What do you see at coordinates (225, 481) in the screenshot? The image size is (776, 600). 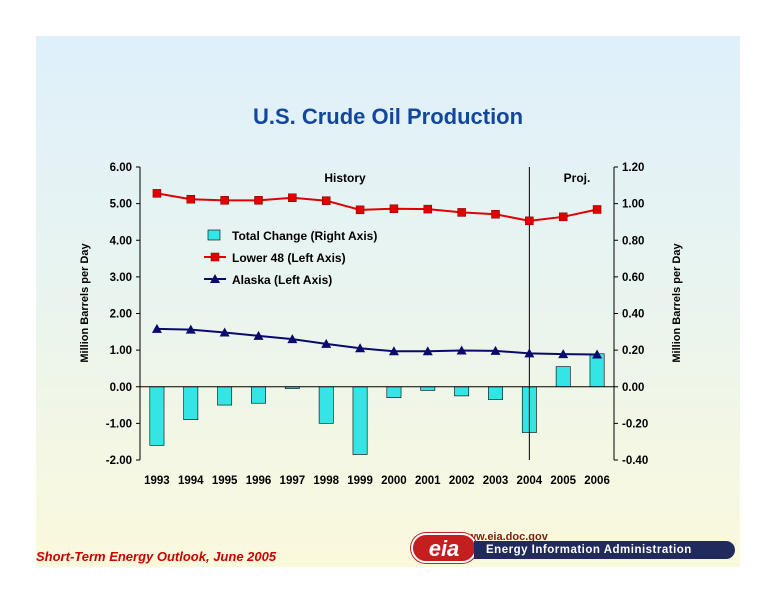 I see `x-tick-label-1995: 1995` at bounding box center [225, 481].